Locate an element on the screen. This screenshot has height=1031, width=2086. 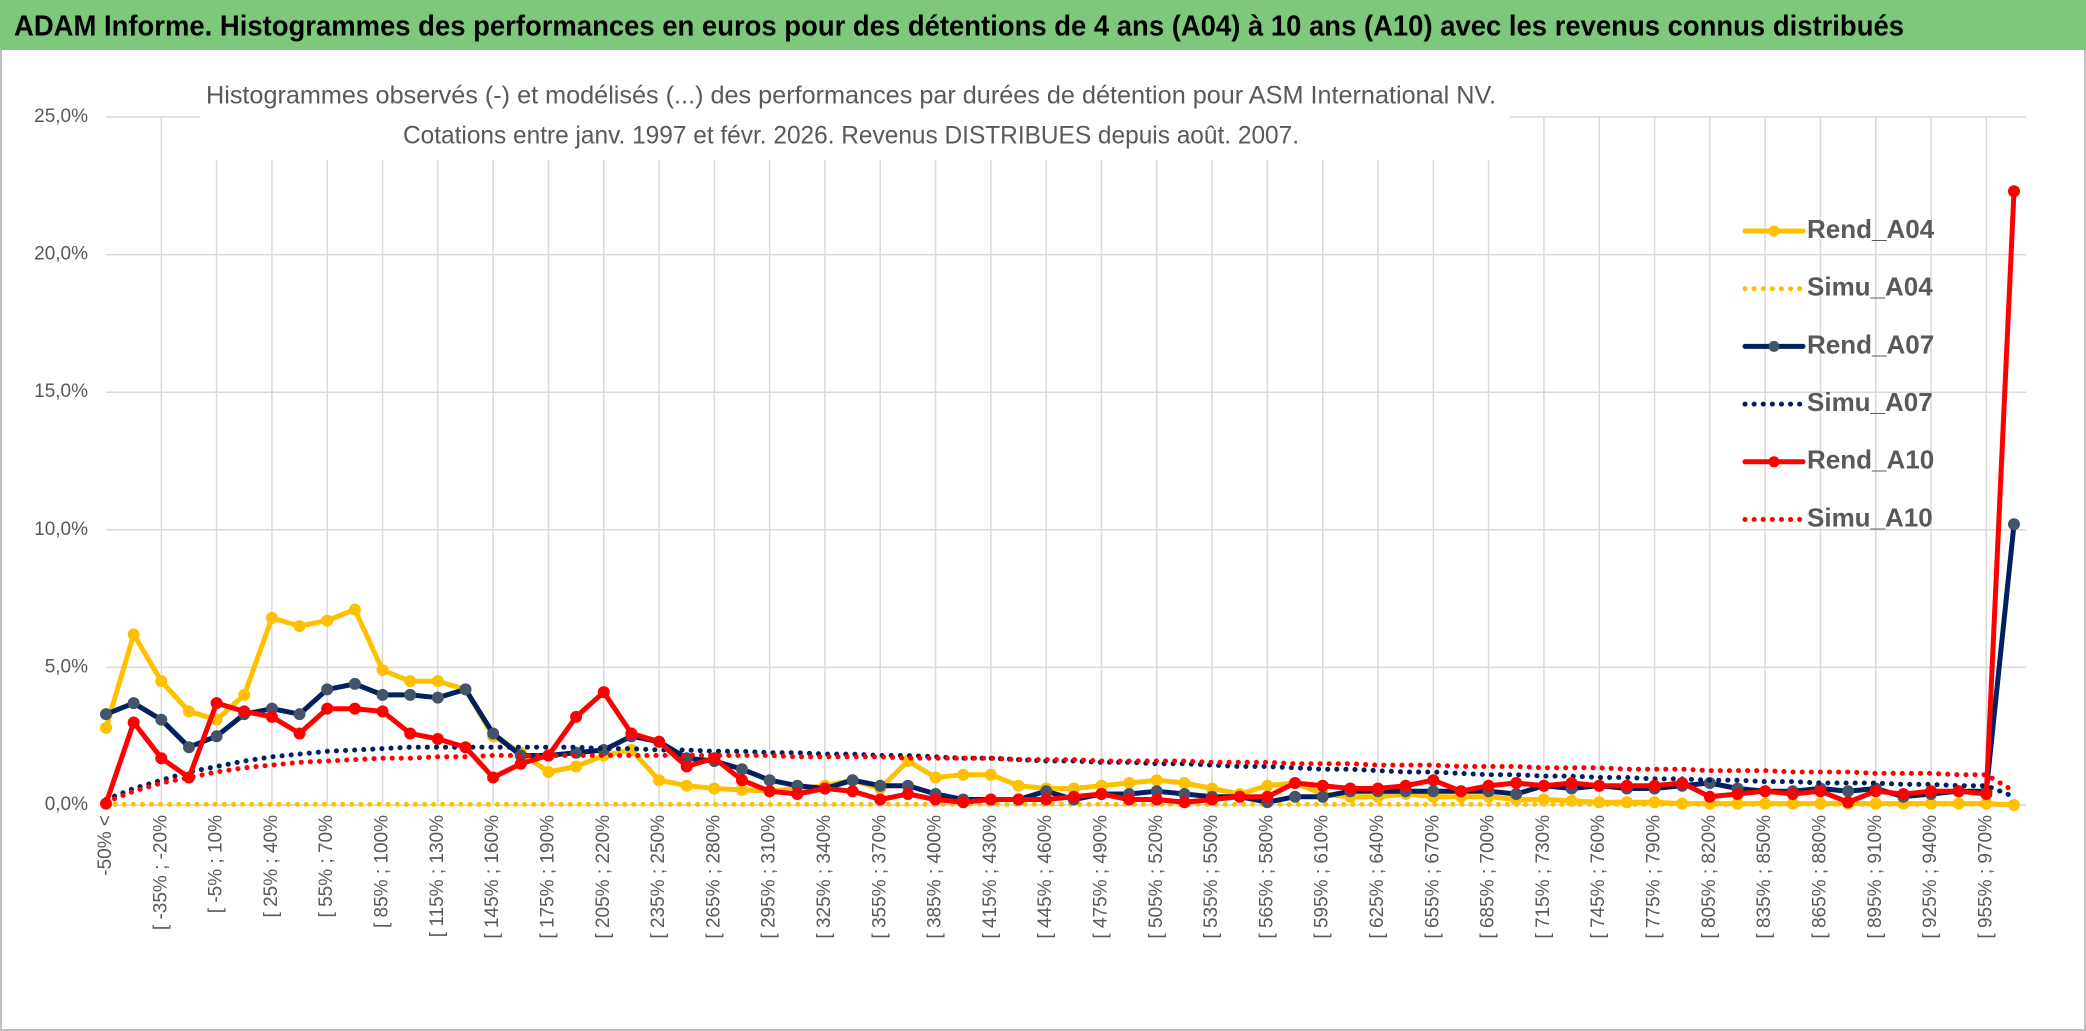
x-tick-label: -50% < is located at coordinates (105, 845).